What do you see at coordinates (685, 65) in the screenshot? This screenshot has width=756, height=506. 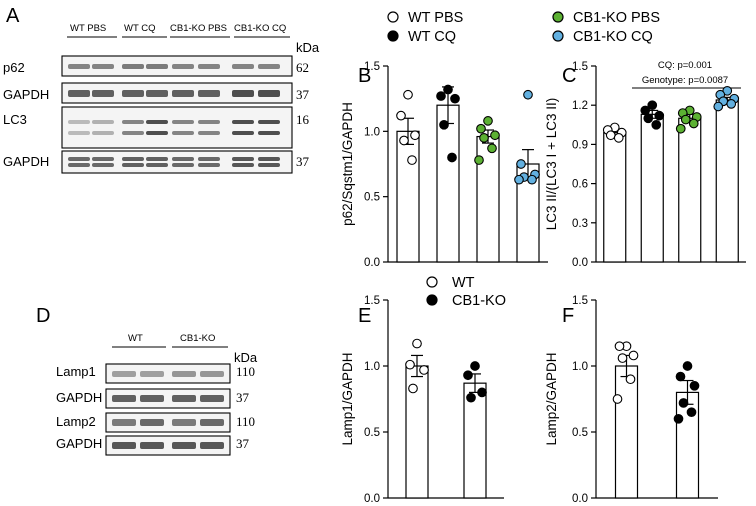 I see `stats-cq-pvalue: CQ: p=0.001` at bounding box center [685, 65].